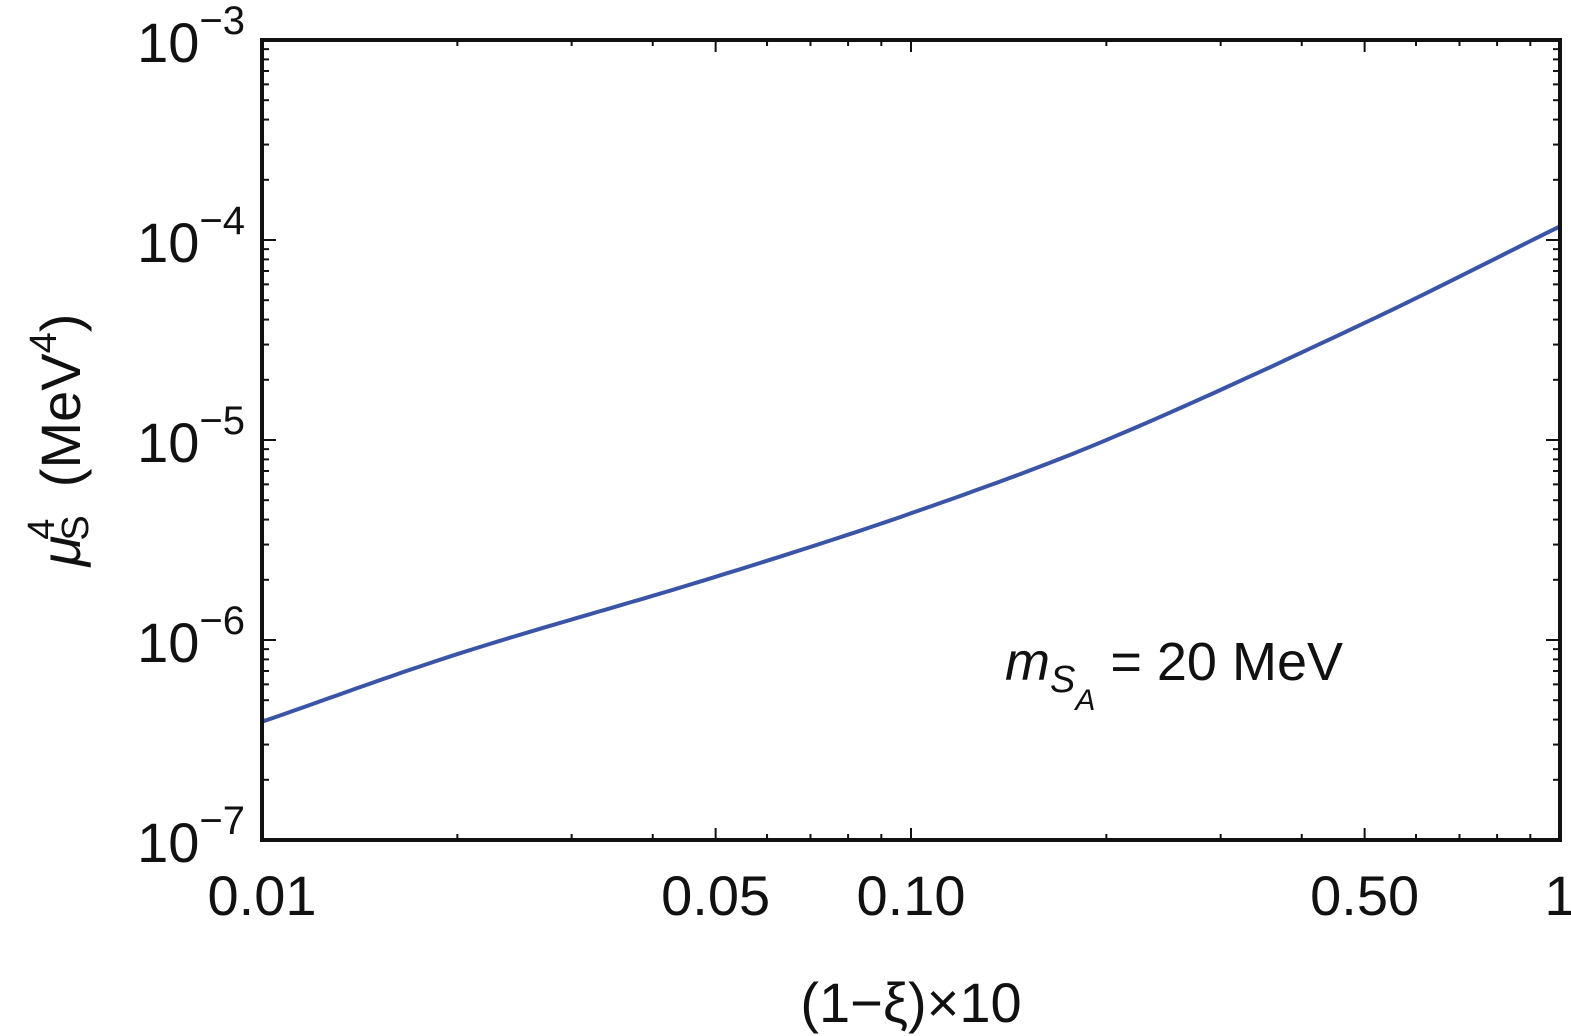 Image resolution: width=1571 pixels, height=1036 pixels. I want to click on x-tick-label: 0.01, so click(262, 895).